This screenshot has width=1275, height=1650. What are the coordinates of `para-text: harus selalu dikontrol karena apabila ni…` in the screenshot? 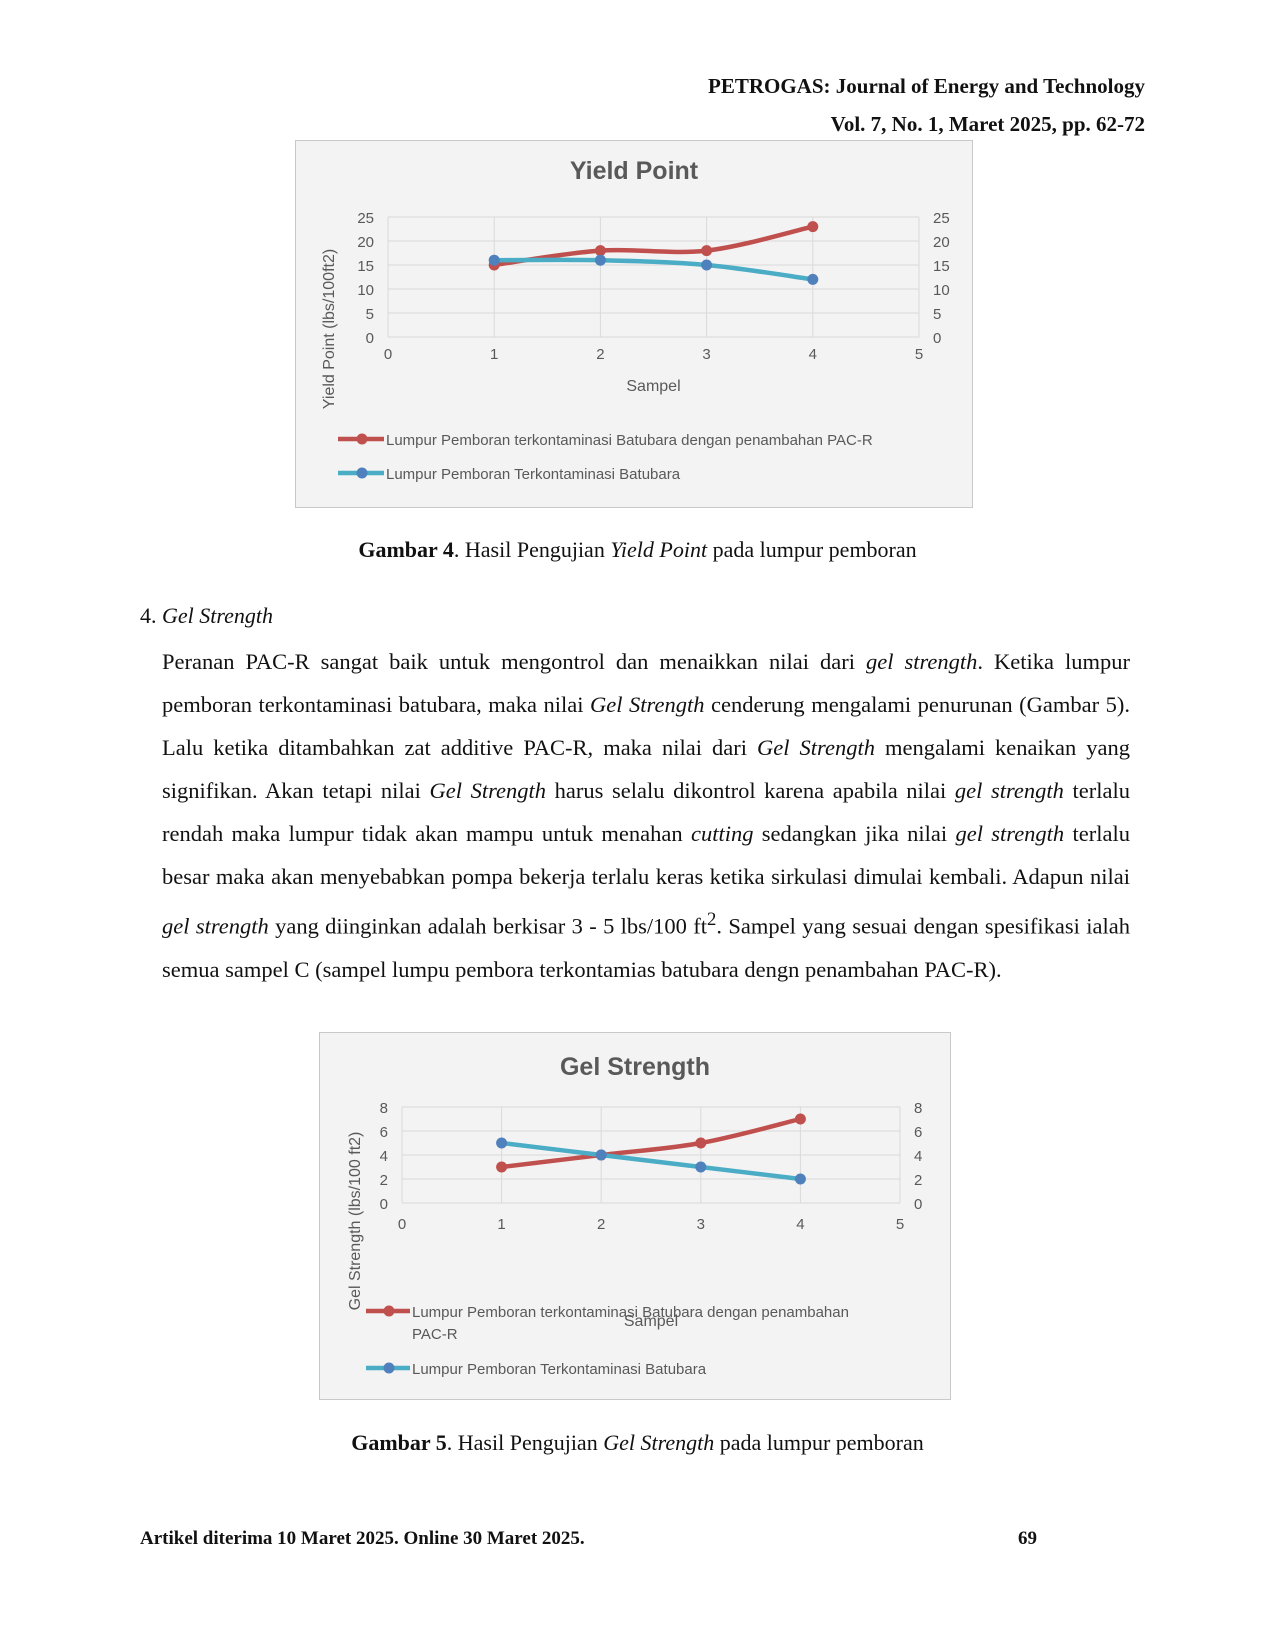 It's located at (750, 790).